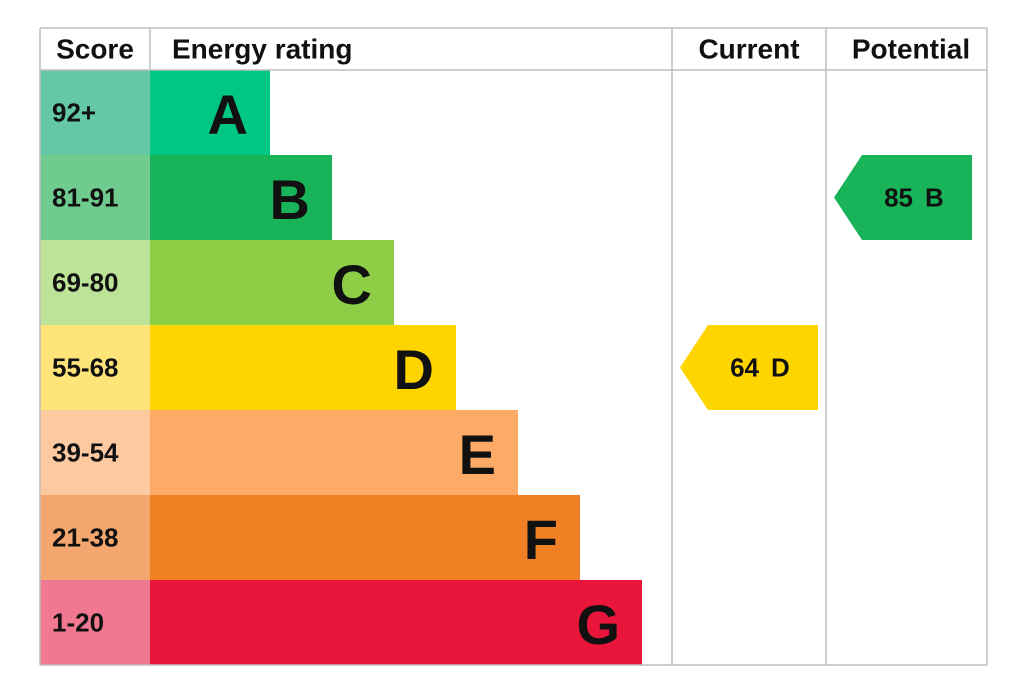 This screenshot has height=683, width=1024. What do you see at coordinates (85, 453) in the screenshot?
I see `score-label: 39-54` at bounding box center [85, 453].